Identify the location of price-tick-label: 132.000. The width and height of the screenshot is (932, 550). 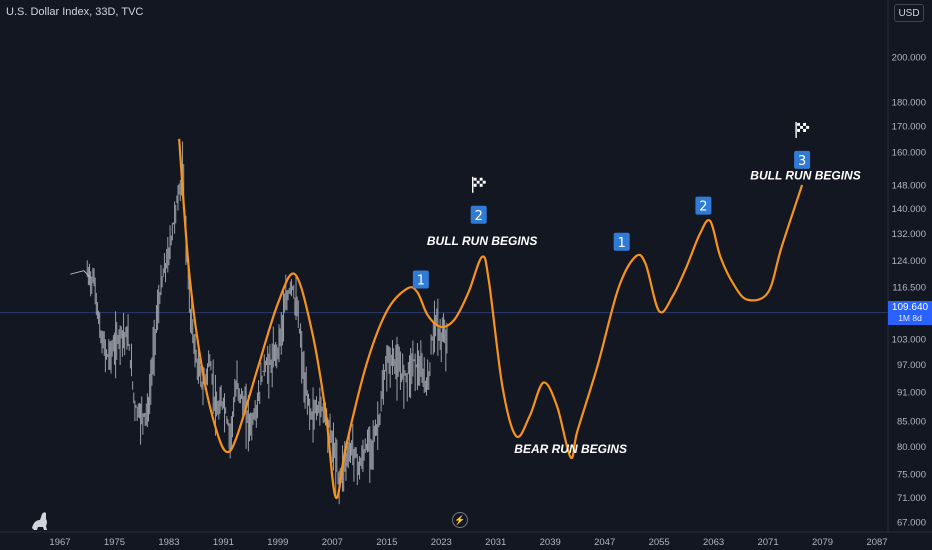
(909, 234).